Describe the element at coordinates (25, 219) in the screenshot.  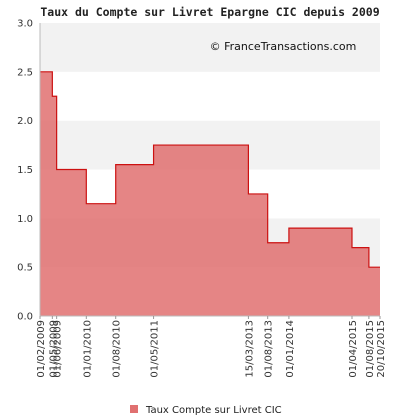
I see `y-tick-label: 1.0` at that location.